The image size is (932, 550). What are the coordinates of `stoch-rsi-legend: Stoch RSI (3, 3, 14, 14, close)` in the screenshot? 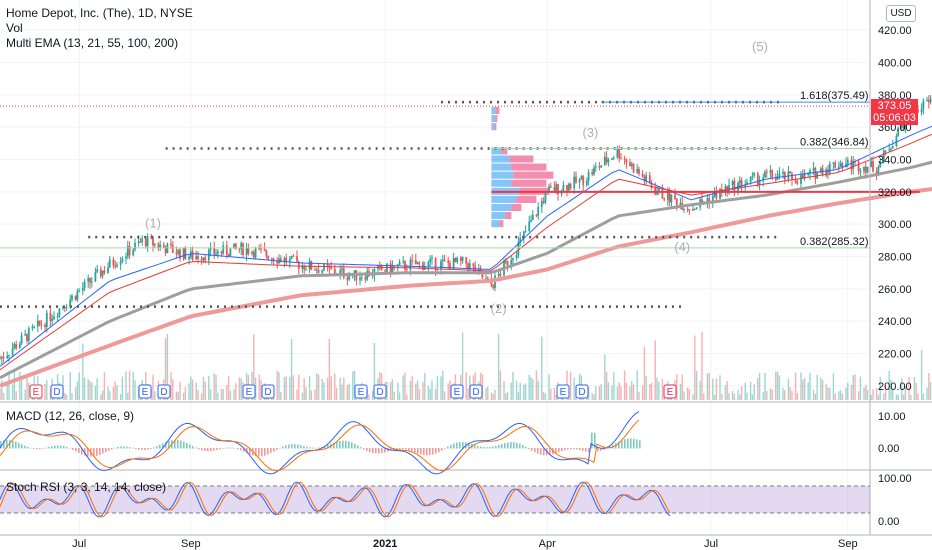 It's located at (86, 487).